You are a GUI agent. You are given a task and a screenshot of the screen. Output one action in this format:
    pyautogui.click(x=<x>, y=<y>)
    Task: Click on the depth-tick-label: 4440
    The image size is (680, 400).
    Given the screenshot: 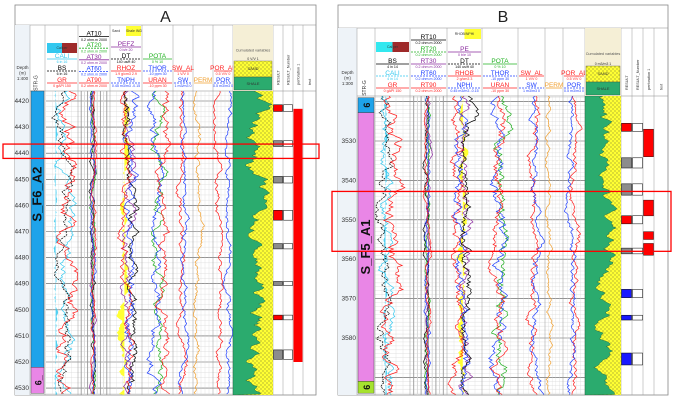 What is the action you would take?
    pyautogui.click(x=22, y=153)
    